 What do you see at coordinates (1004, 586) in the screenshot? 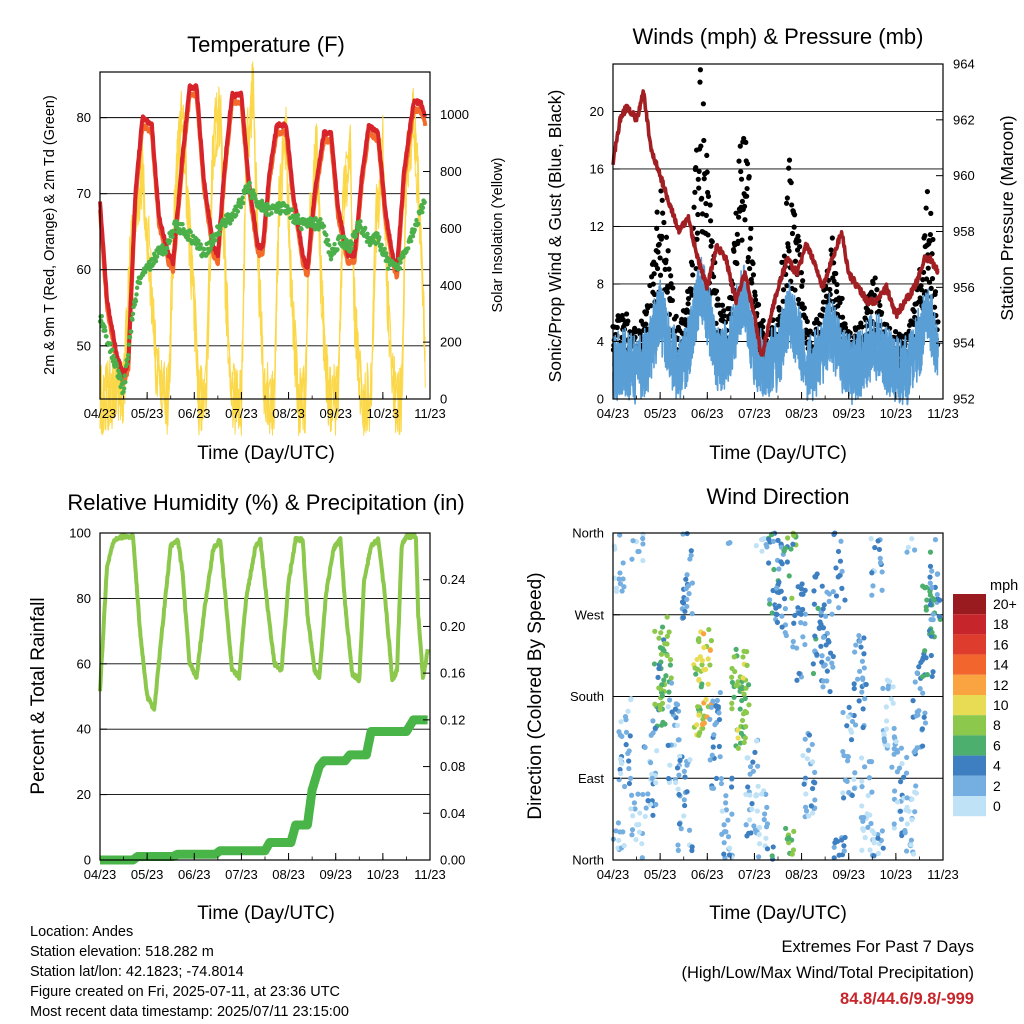
I see `colorbar-unit: mph` at bounding box center [1004, 586].